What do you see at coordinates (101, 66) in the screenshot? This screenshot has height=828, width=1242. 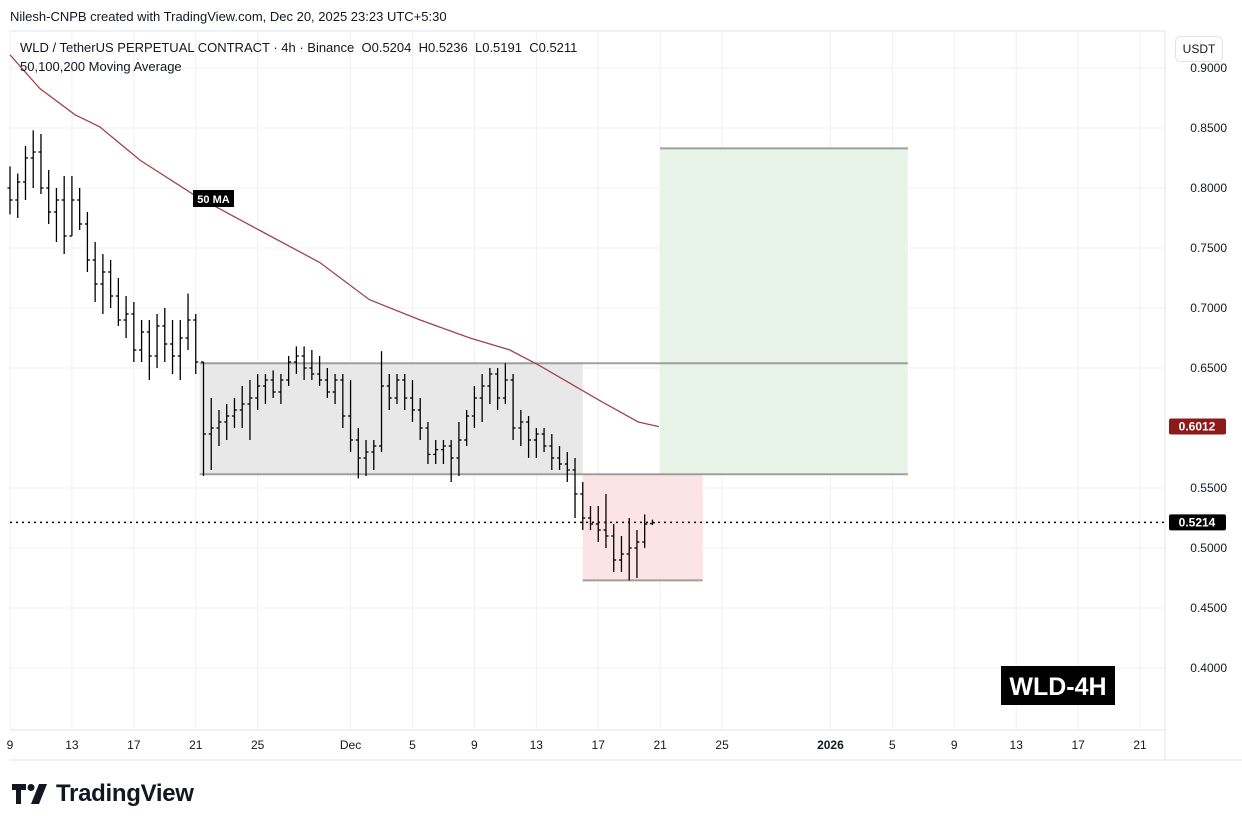 I see `indicator-legend: 50,100,200 Moving Average` at bounding box center [101, 66].